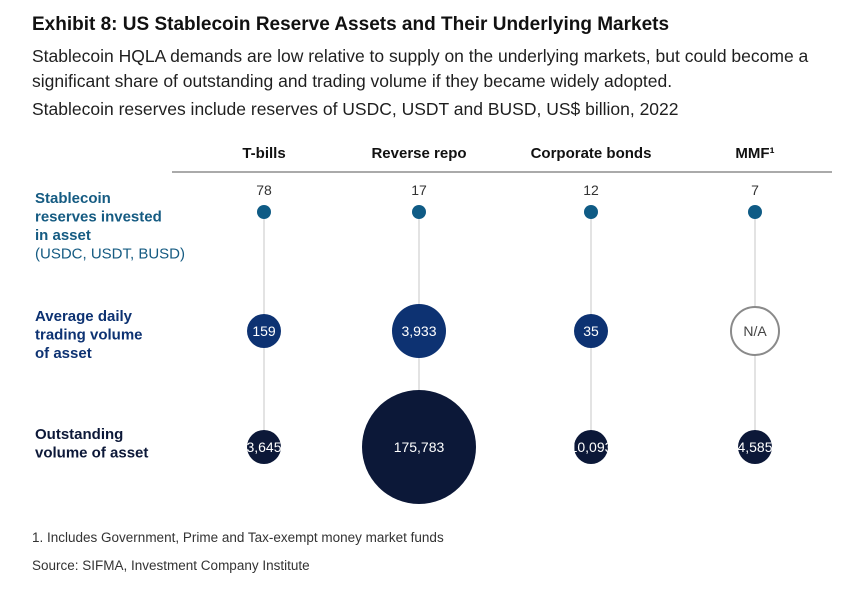 The height and width of the screenshot is (600, 864). What do you see at coordinates (755, 212) in the screenshot?
I see `reserve-dot-mmf` at bounding box center [755, 212].